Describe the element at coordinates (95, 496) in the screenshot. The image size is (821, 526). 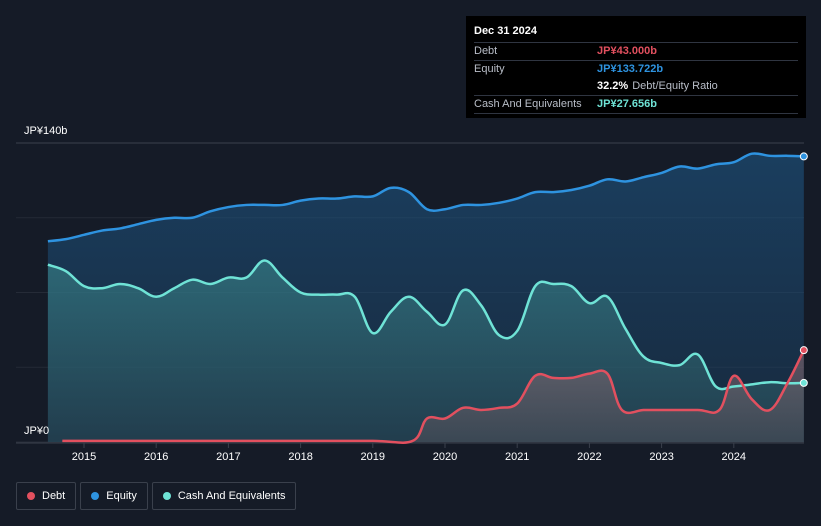
I see `equity-dot-icon` at that location.